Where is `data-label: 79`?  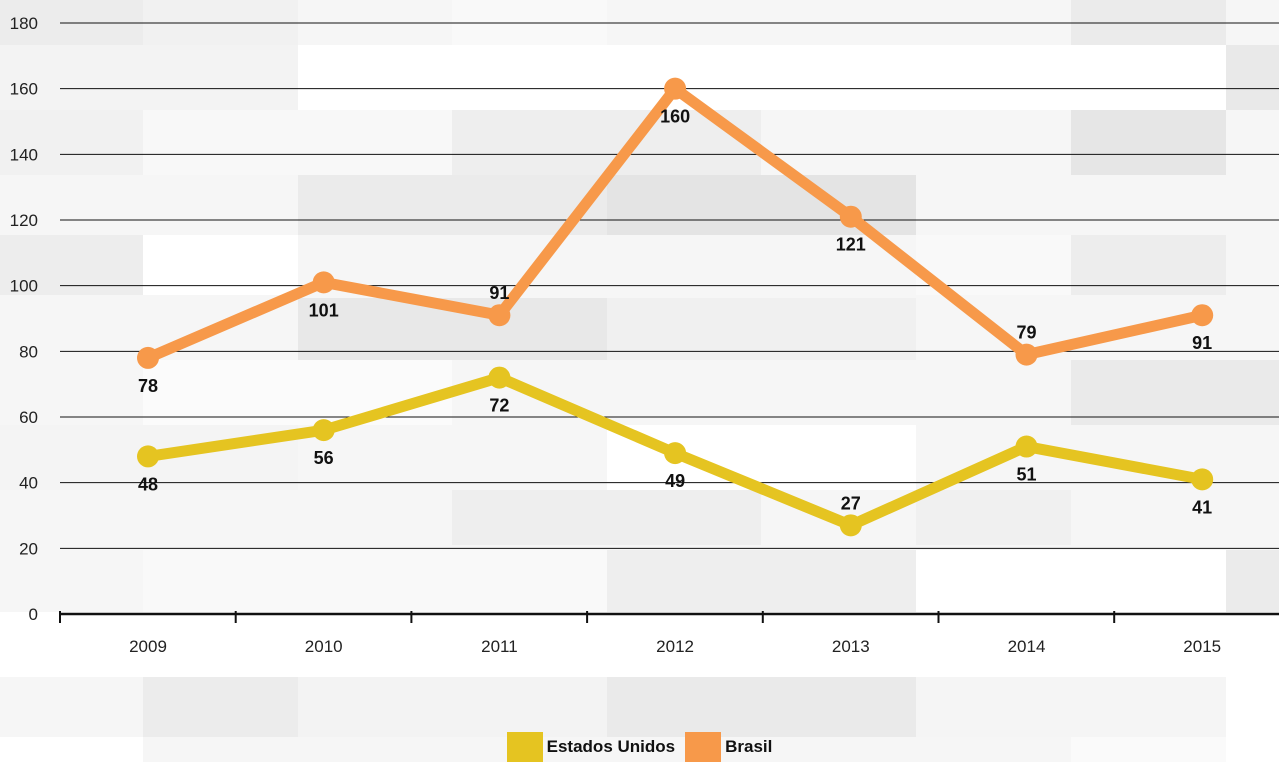
data-label: 79 is located at coordinates (1026, 333).